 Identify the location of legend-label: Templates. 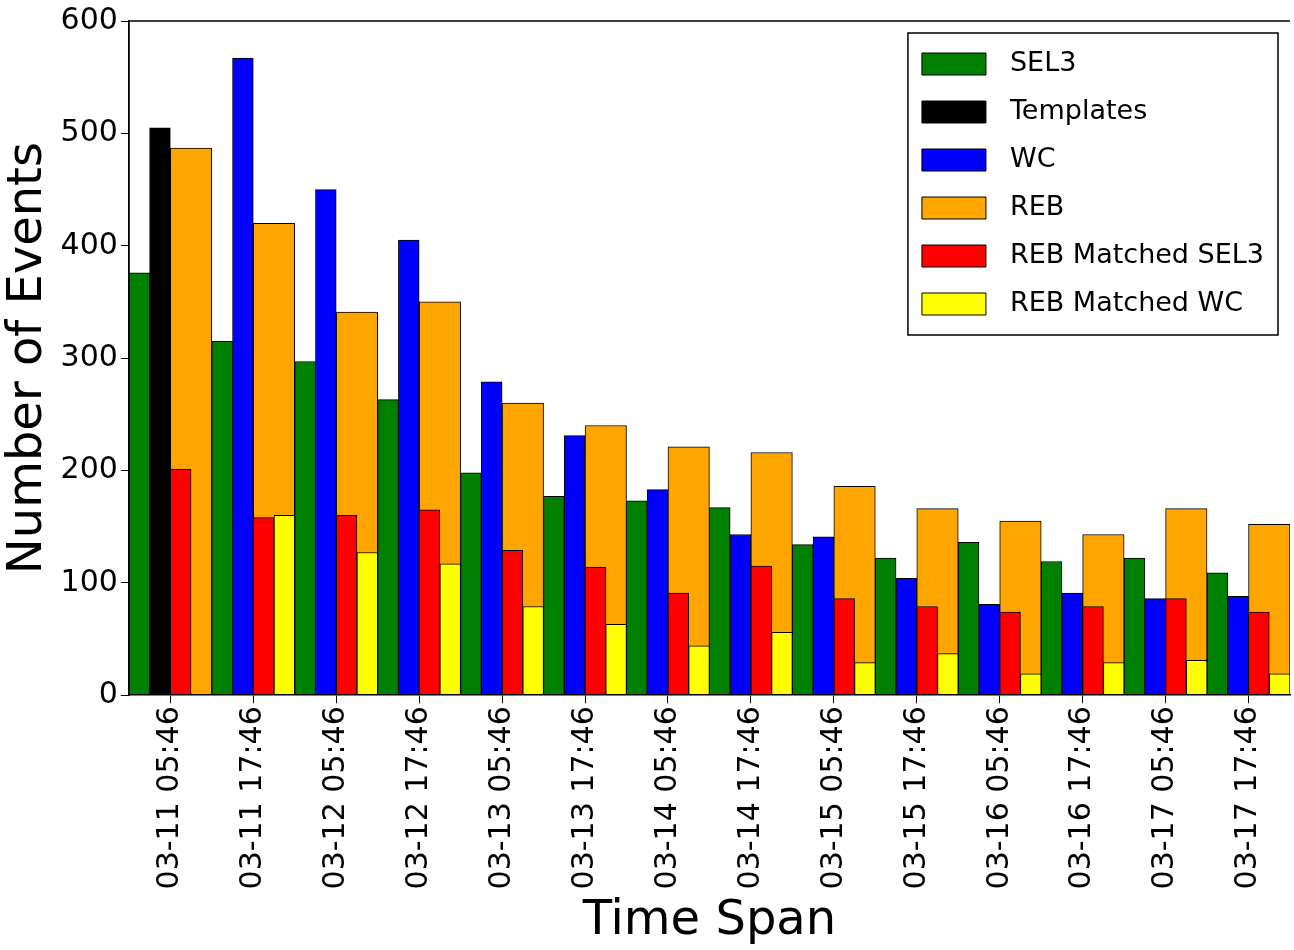
(1078, 110).